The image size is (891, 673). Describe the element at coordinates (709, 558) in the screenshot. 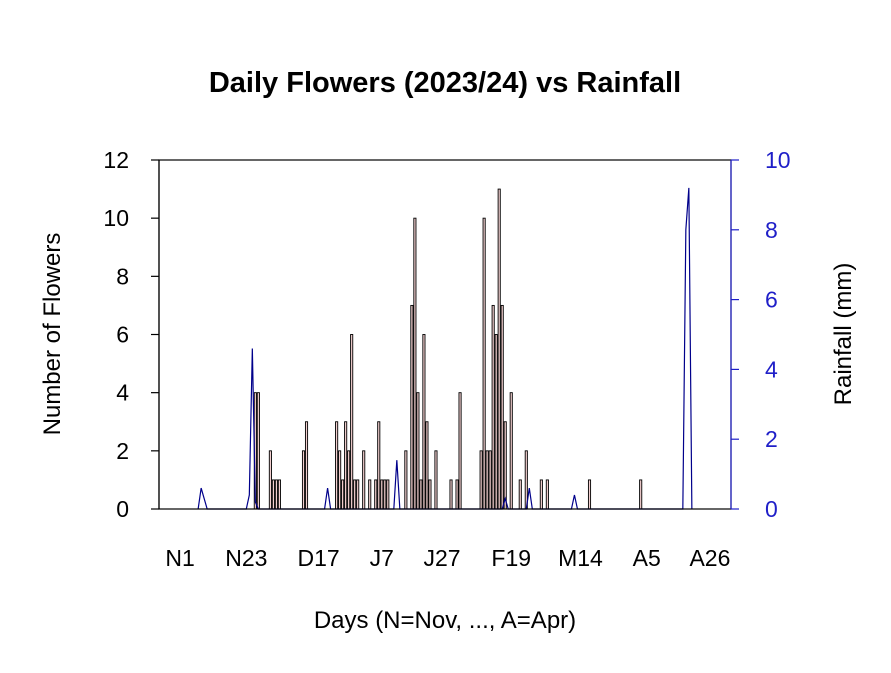

I see `x-tick-label: A26` at that location.